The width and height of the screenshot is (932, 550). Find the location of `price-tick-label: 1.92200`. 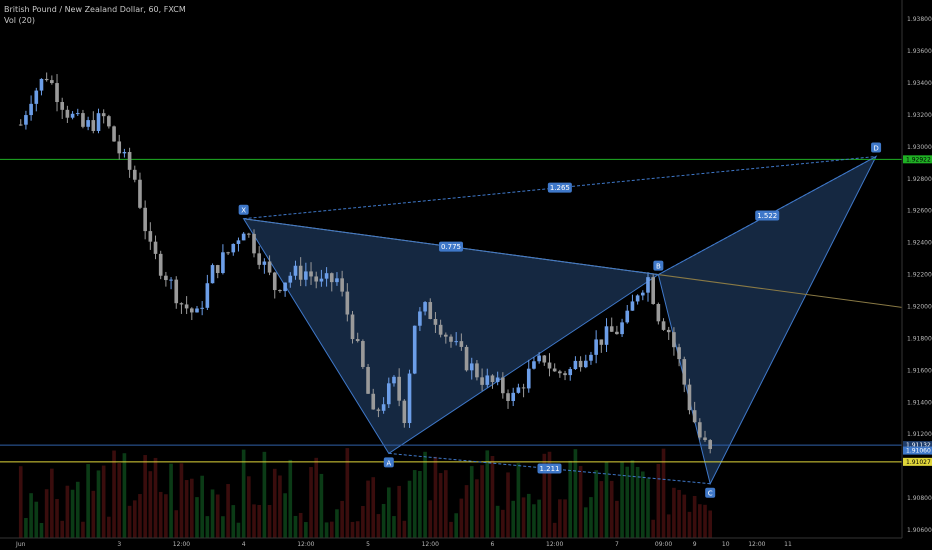

price-tick-label: 1.92200 is located at coordinates (919, 275).